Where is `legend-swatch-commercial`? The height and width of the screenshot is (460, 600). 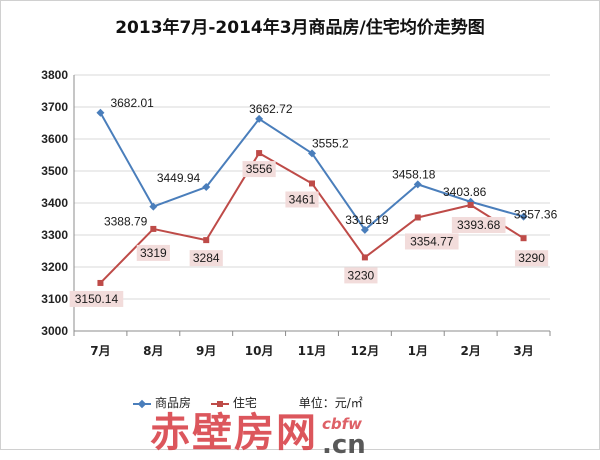 legend-swatch-commercial is located at coordinates (142, 403).